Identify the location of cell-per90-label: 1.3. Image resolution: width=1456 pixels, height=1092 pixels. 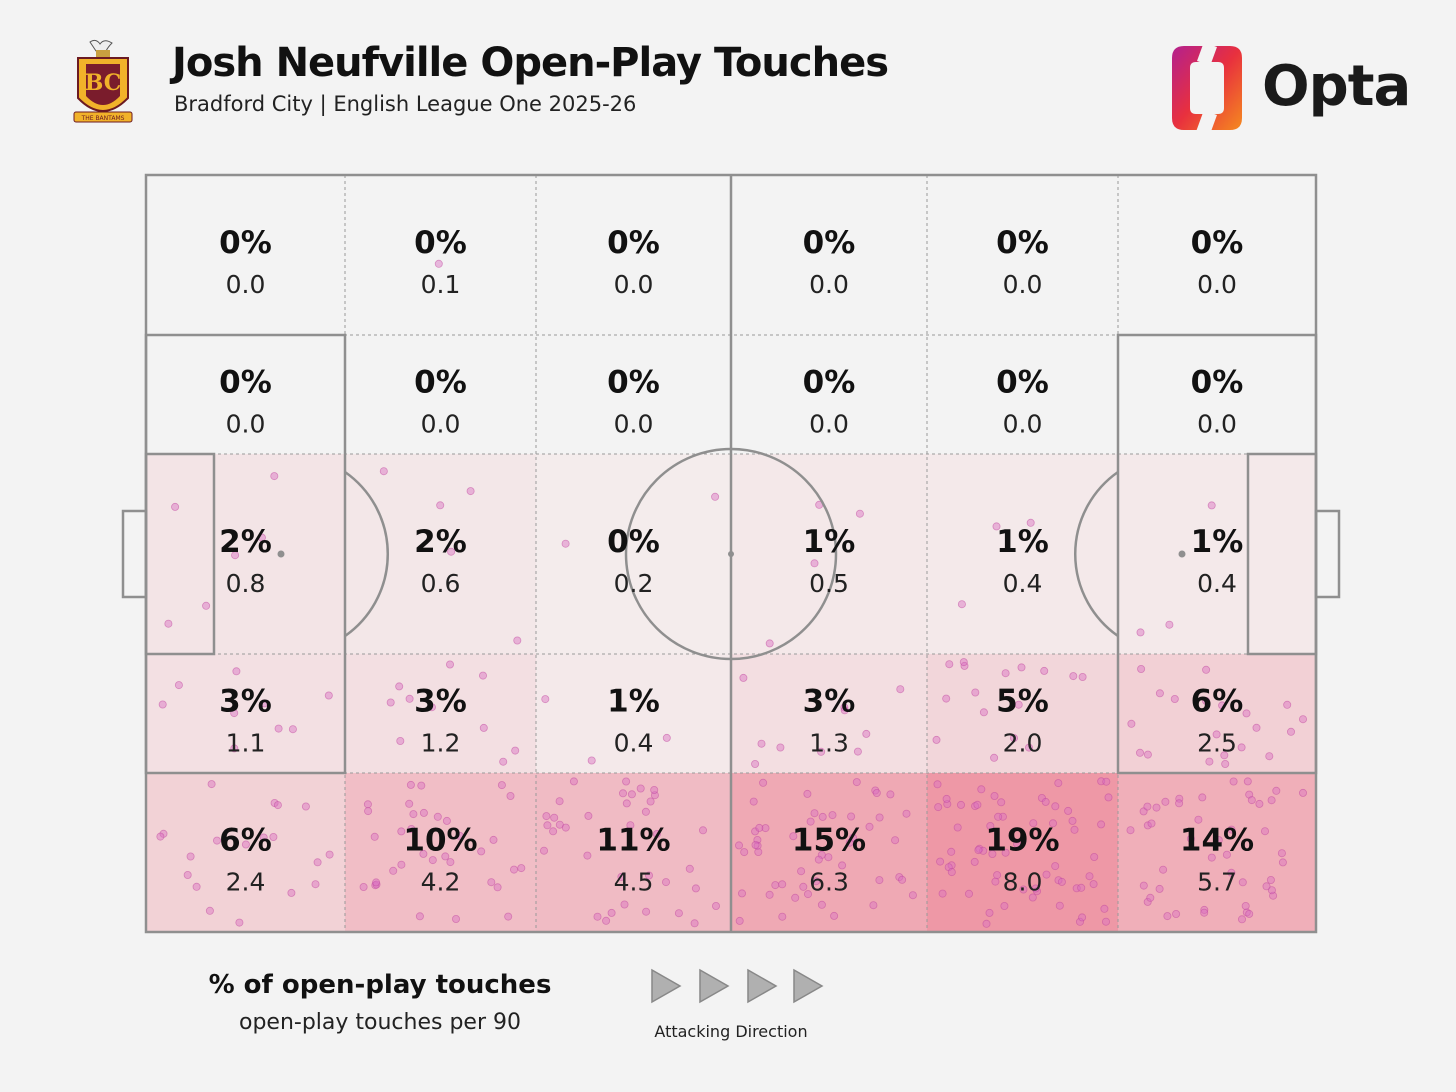
(829, 743).